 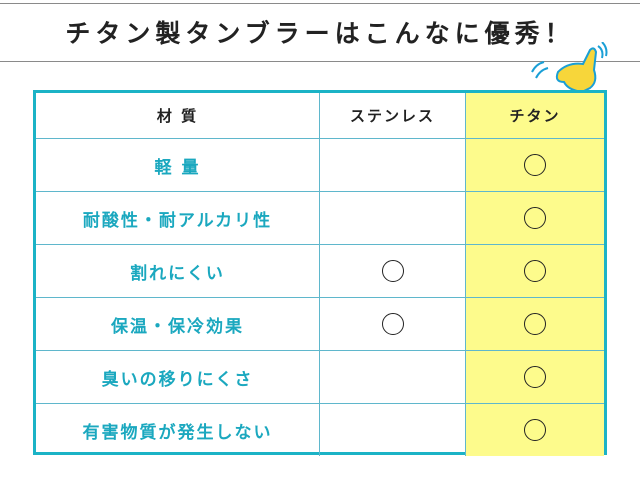 I want to click on table-row: 割れにくい, so click(x=320, y=270).